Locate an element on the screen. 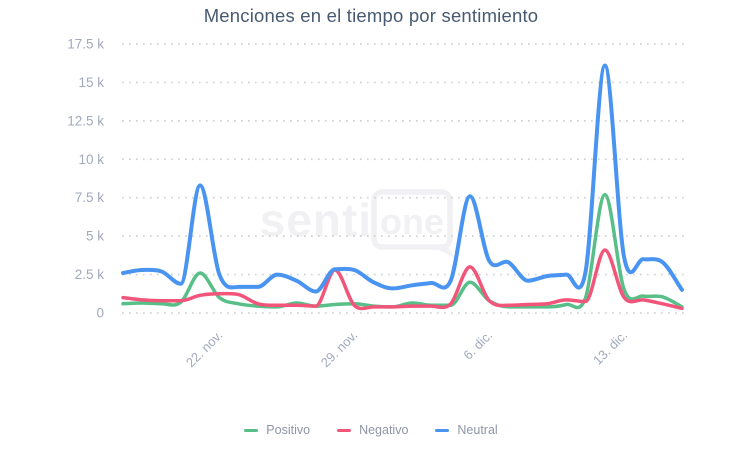  watermark-bubble-tail is located at coordinates (442, 251).